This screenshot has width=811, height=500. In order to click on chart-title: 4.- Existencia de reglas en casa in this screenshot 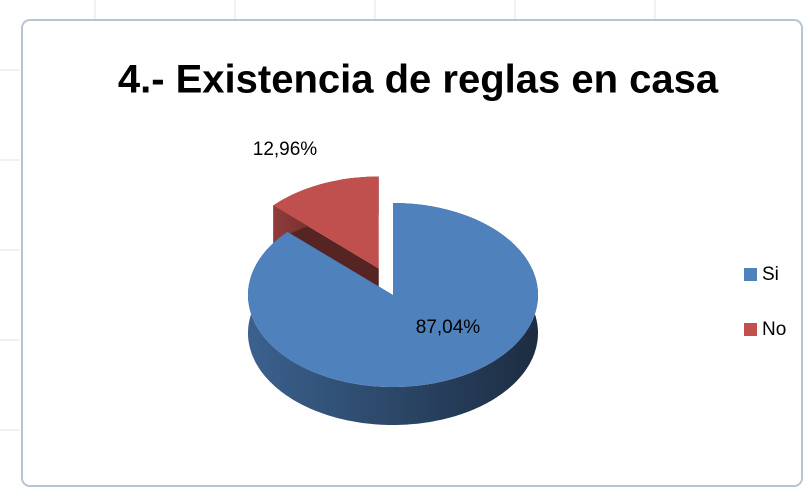, I will do `click(418, 80)`.